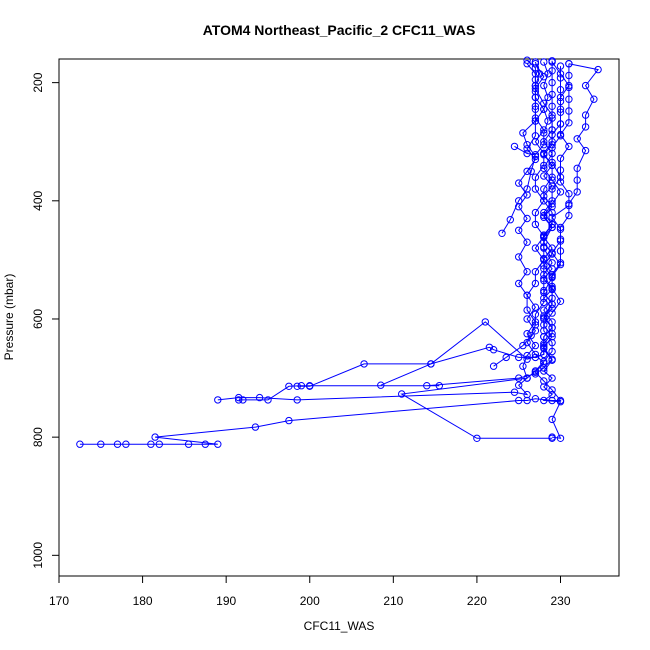 This screenshot has height=650, width=650. Describe the element at coordinates (339, 30) in the screenshot. I see `chart-title: ATOM4 Northeast_Pacific_2 CFC11_WAS` at that location.